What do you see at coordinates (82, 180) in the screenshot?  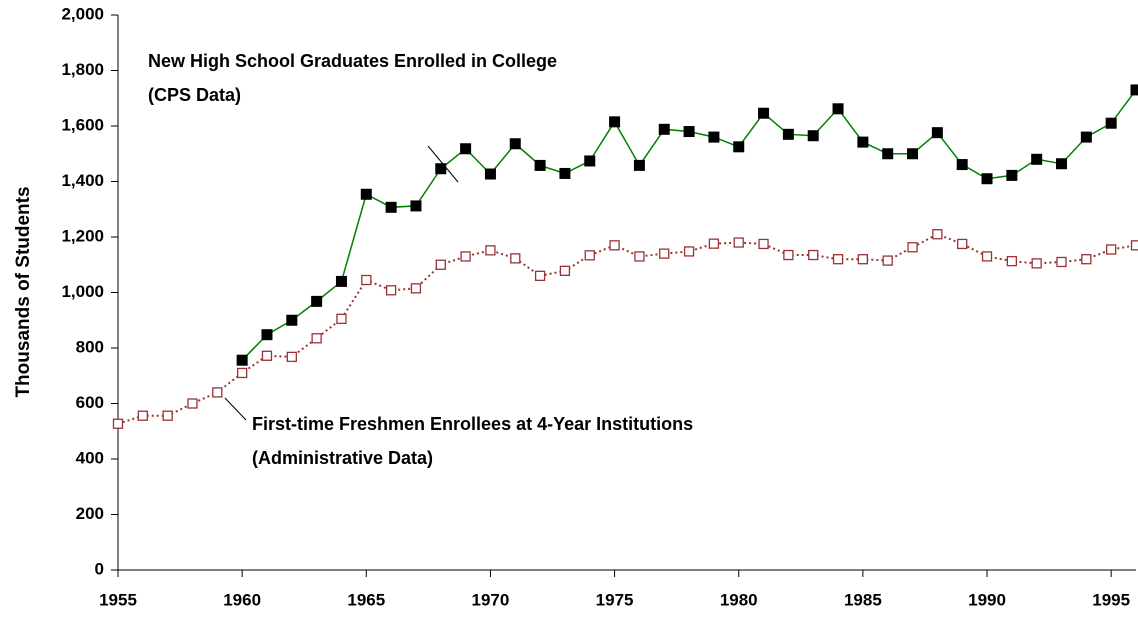 I see `y-tick-label: 1,400` at bounding box center [82, 180].